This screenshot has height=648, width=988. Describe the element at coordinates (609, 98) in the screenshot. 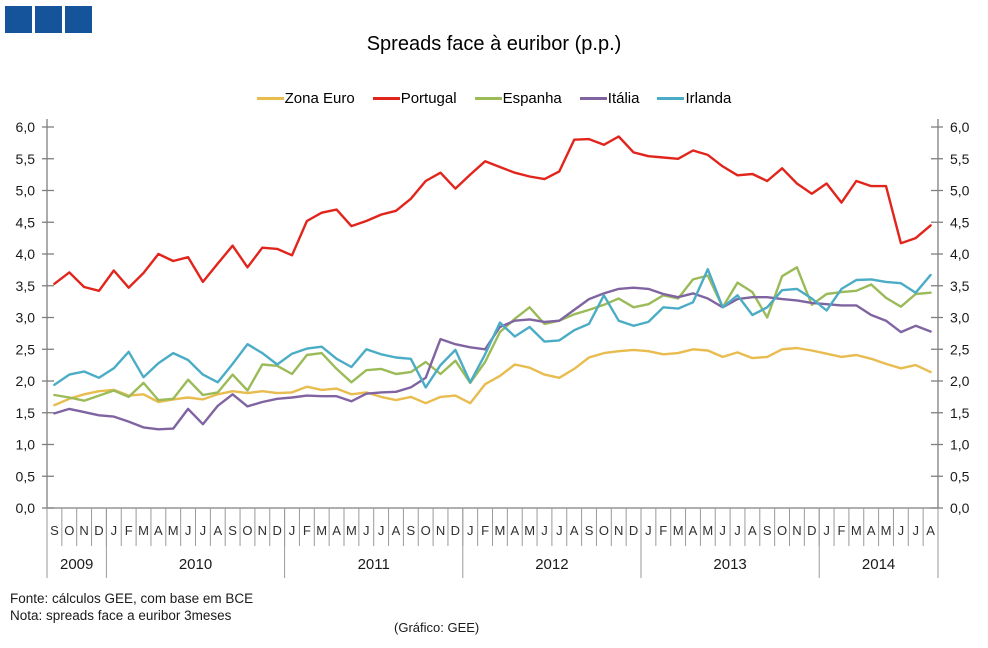

I see `legend-item-itália: Itália` at that location.